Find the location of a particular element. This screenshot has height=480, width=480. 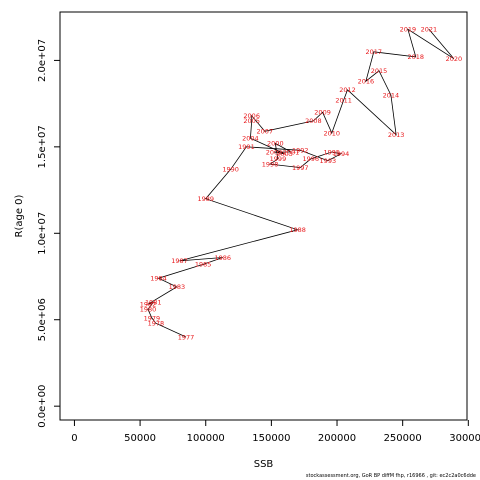

year-label-2002: 2002 is located at coordinates (274, 152).